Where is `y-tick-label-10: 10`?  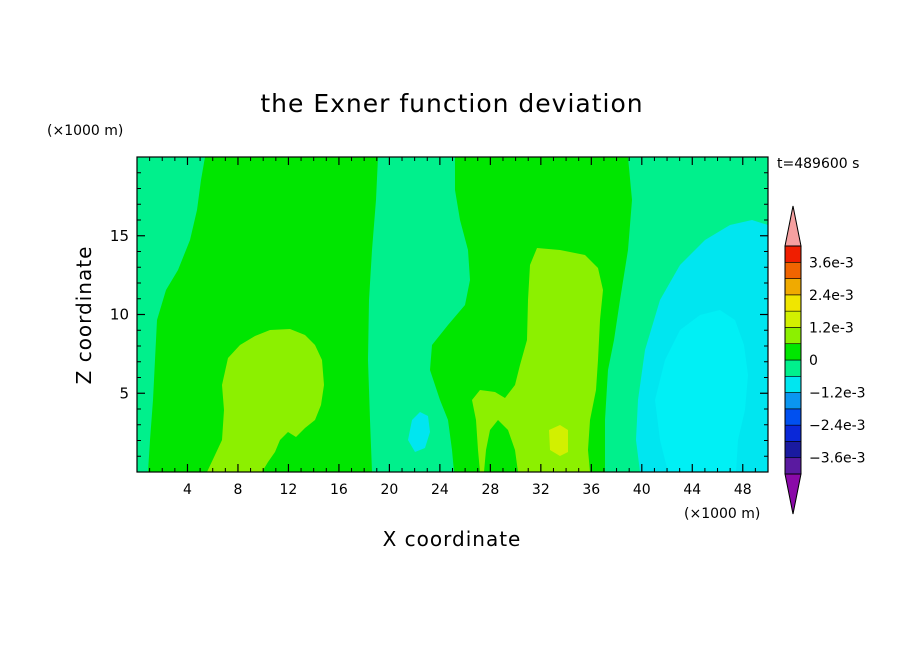 y-tick-label-10: 10 is located at coordinates (119, 315).